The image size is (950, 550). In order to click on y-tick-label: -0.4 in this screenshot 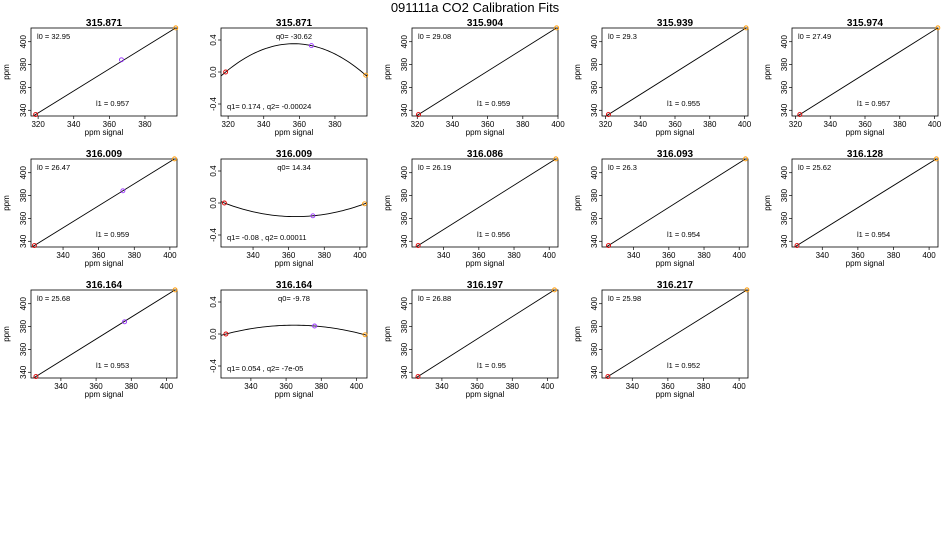, I will do `click(213, 366)`.